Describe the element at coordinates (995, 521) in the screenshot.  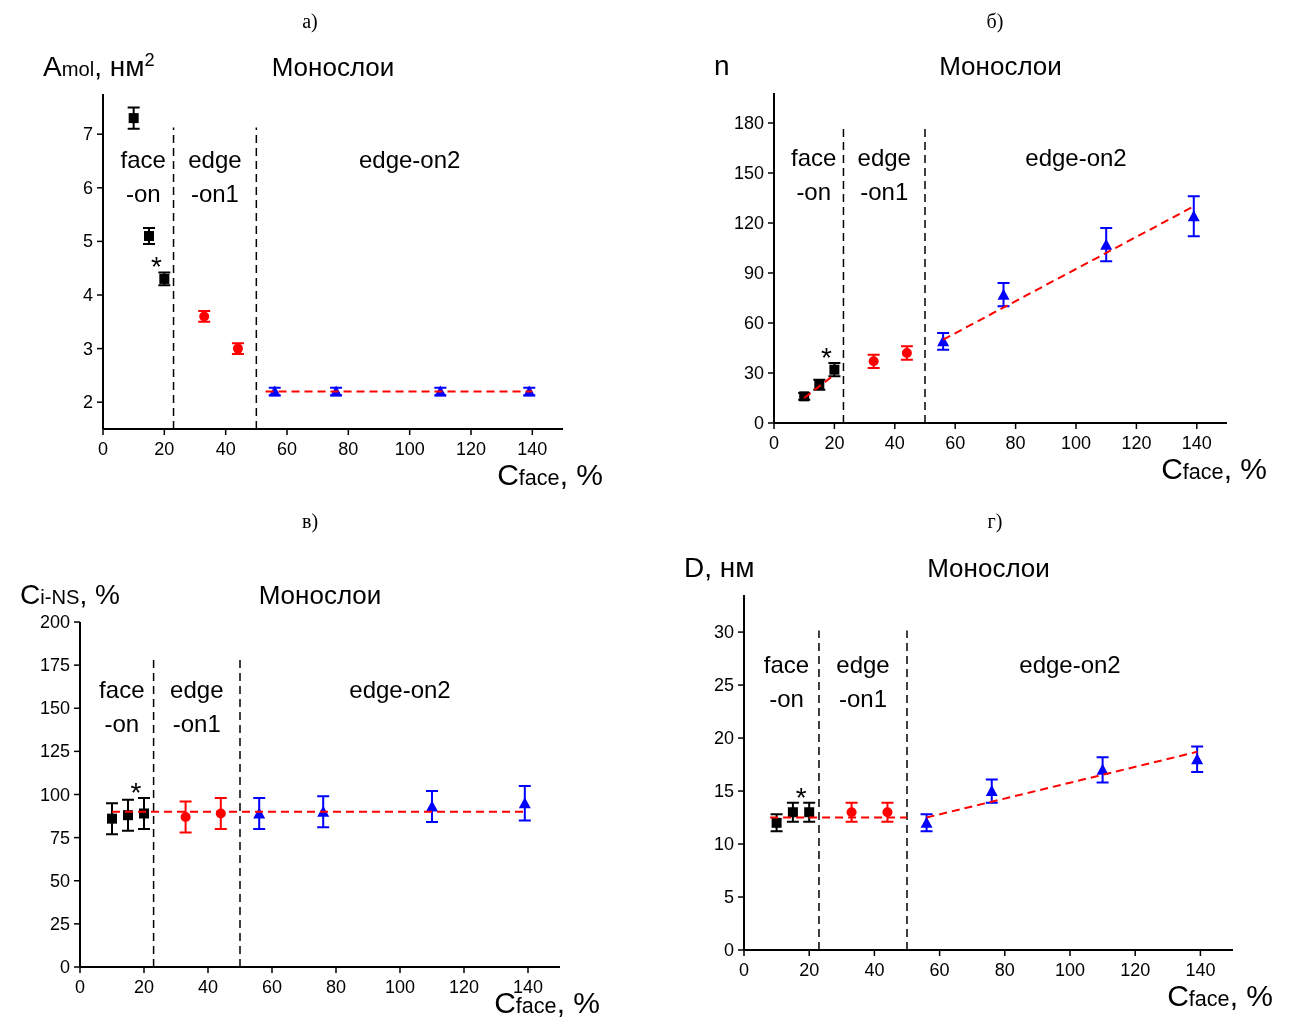
I see `chart-title: г)` at that location.